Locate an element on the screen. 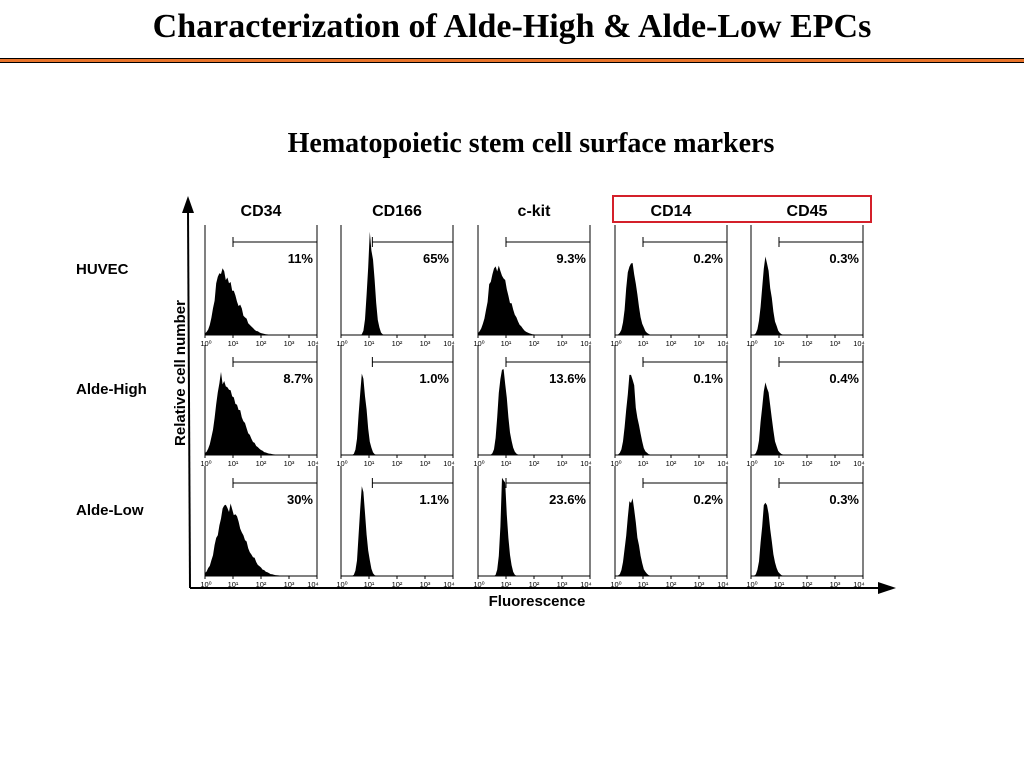  highlight-box is located at coordinates (742, 209).